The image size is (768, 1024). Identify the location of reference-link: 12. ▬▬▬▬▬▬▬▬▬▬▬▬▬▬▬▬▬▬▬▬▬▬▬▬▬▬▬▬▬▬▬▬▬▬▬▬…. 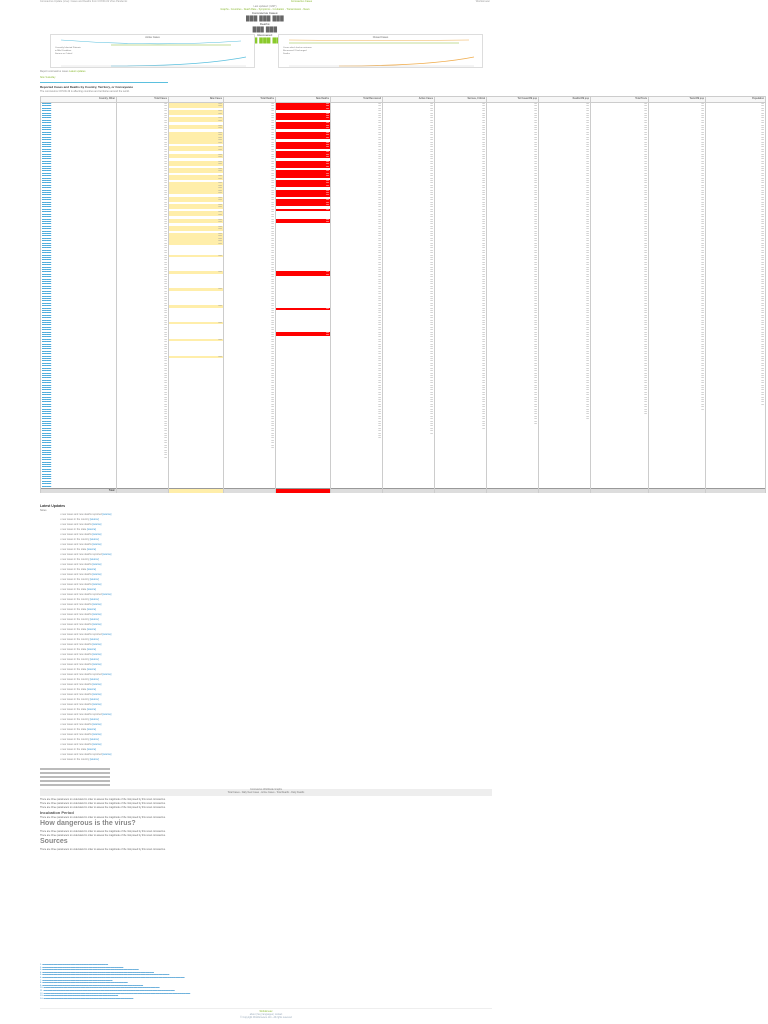
(115, 993).